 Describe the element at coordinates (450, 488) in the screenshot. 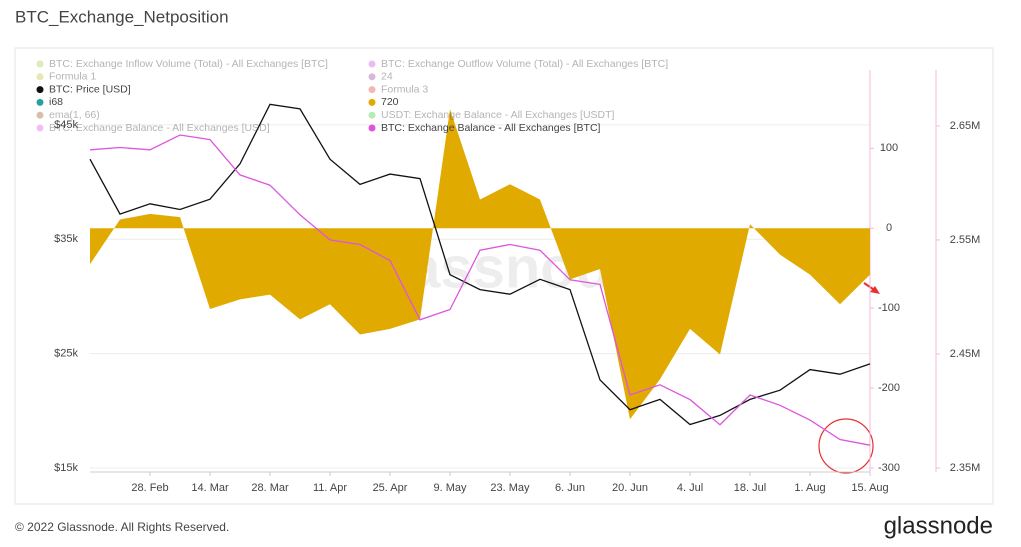

I see `x-tick-label: 9. May` at that location.